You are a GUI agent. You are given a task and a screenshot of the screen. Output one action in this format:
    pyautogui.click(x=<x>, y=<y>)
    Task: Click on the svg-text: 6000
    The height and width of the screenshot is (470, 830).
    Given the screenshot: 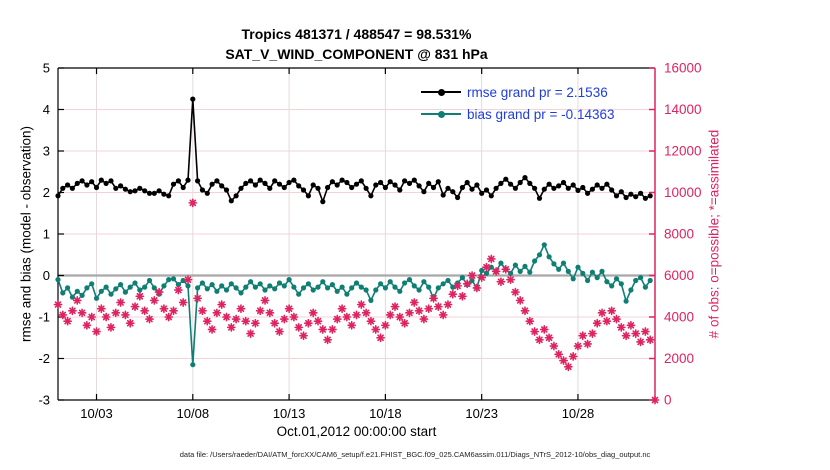 What is the action you would take?
    pyautogui.click(x=679, y=275)
    